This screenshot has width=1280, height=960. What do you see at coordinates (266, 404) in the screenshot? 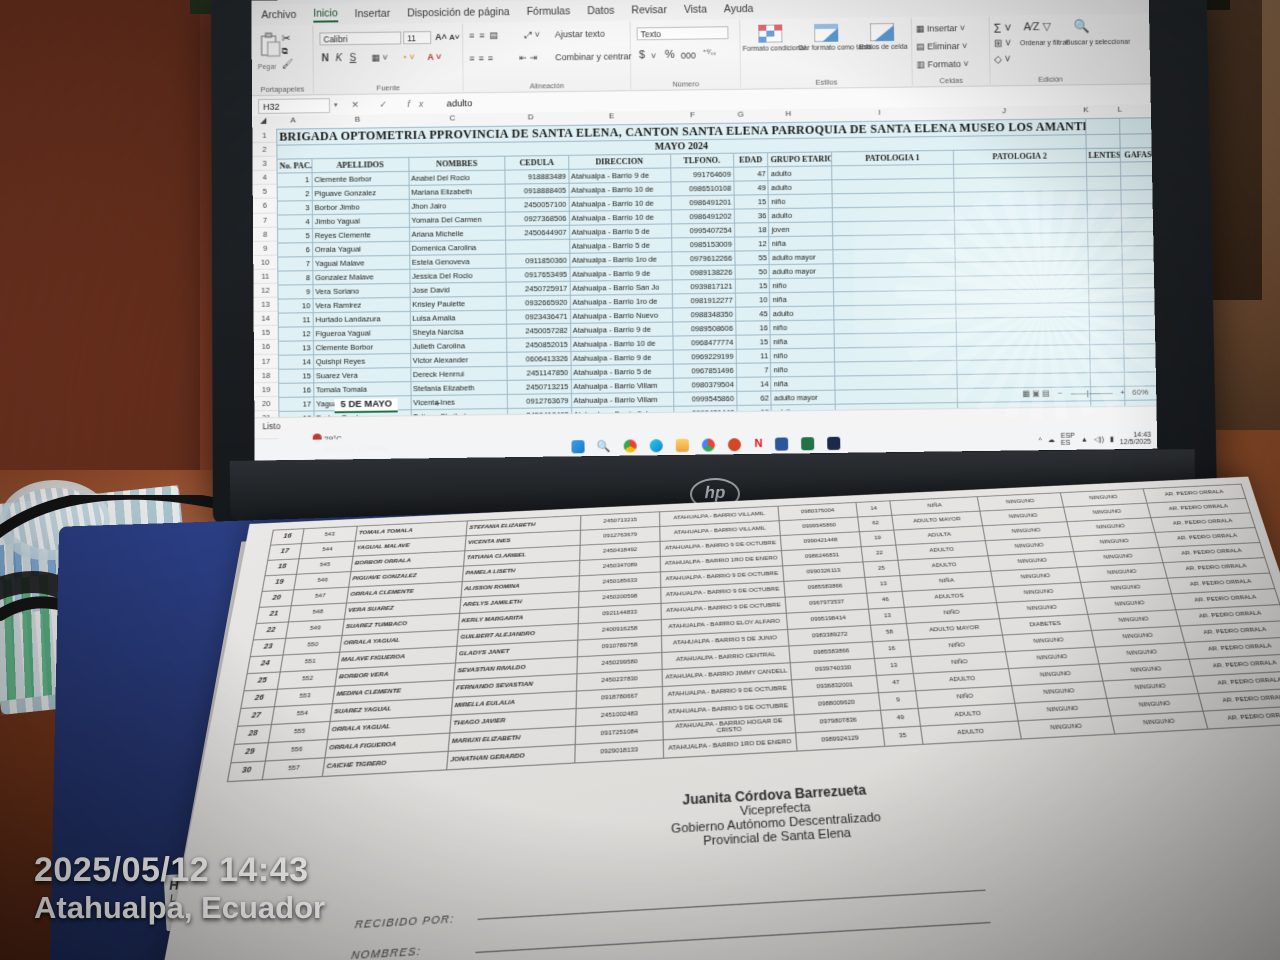
I see `row-header: 20` at bounding box center [266, 404].